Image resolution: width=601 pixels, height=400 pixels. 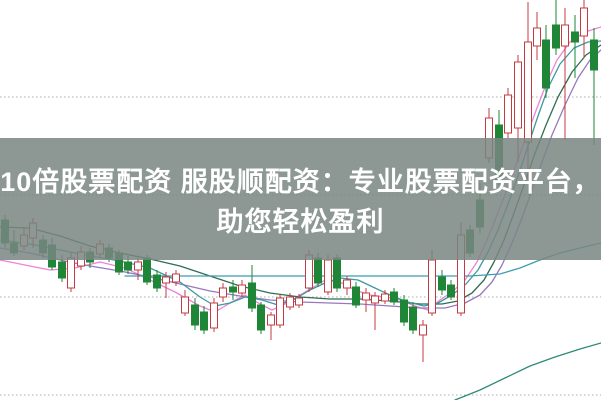 What do you see at coordinates (528, 92) in the screenshot?
I see `candle-55-body` at bounding box center [528, 92].